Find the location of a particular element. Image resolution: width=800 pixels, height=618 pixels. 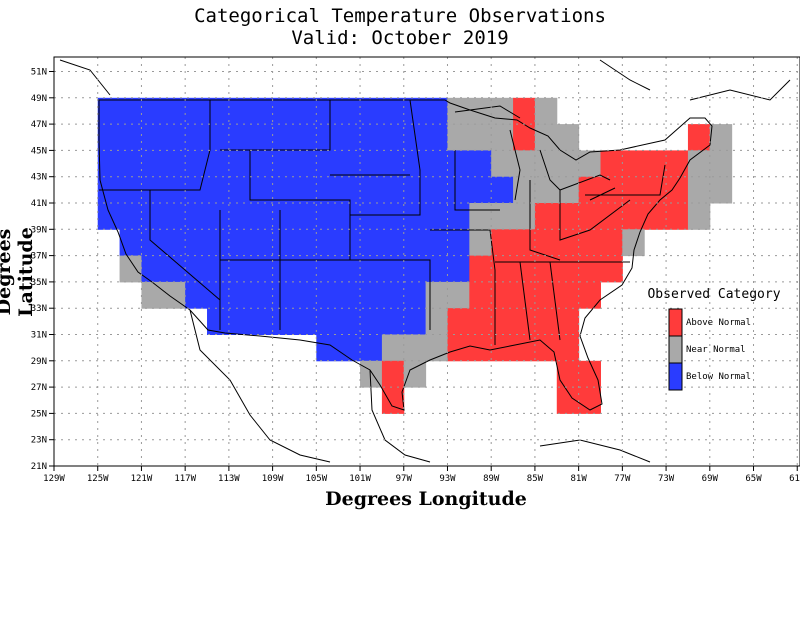

y-tick-label: 29N is located at coordinates (39, 362).